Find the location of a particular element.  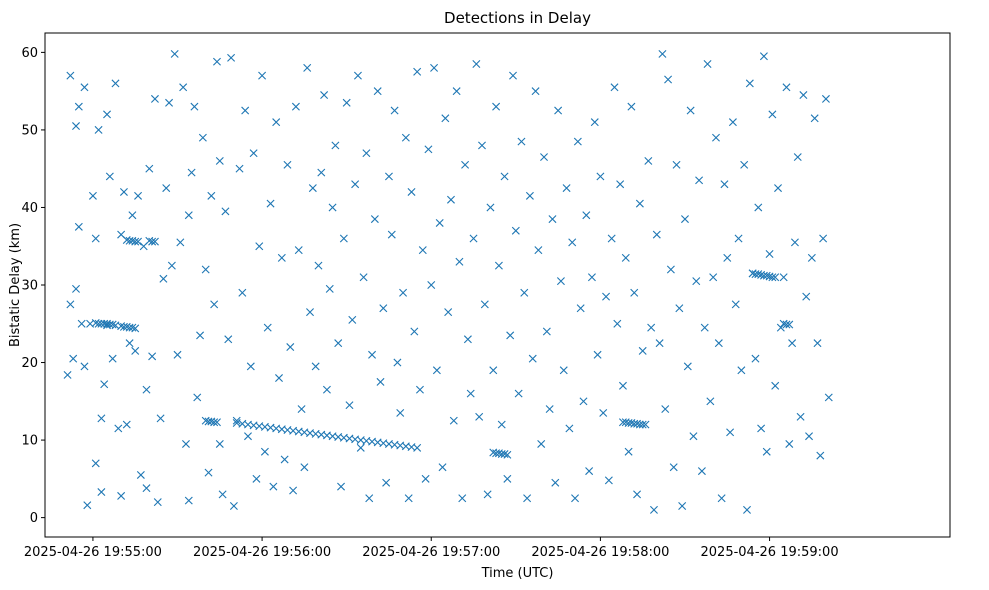

y-axis-label: Bistatic Delay (km) is located at coordinates (15, 285).